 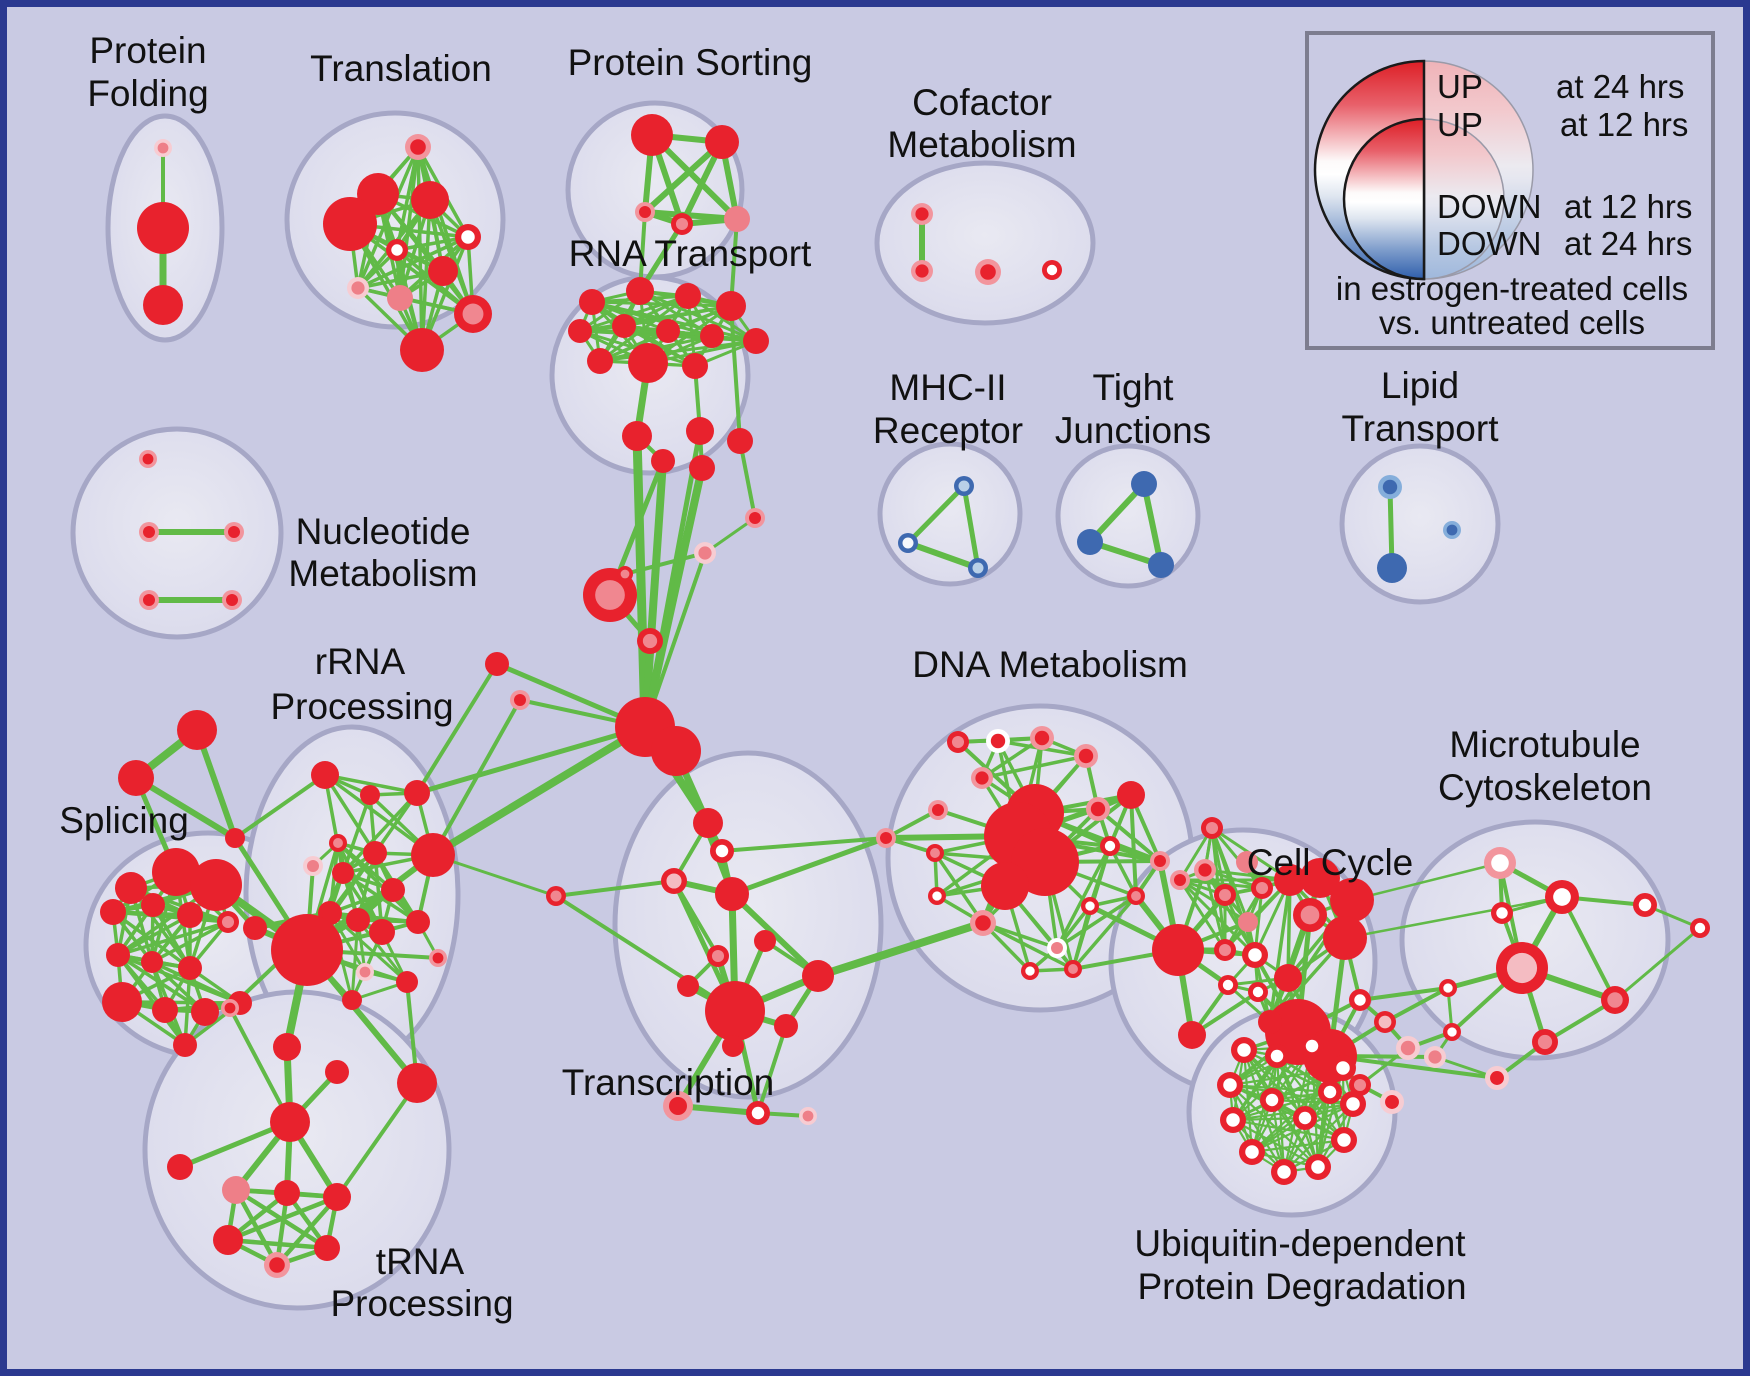 I want to click on cluster-label-trna_processing: tRNA, so click(x=420, y=1261).